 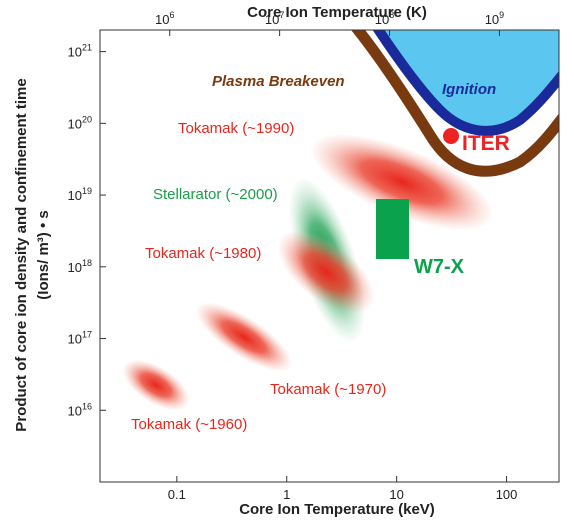 I want to click on w7x-marker, so click(x=392, y=229).